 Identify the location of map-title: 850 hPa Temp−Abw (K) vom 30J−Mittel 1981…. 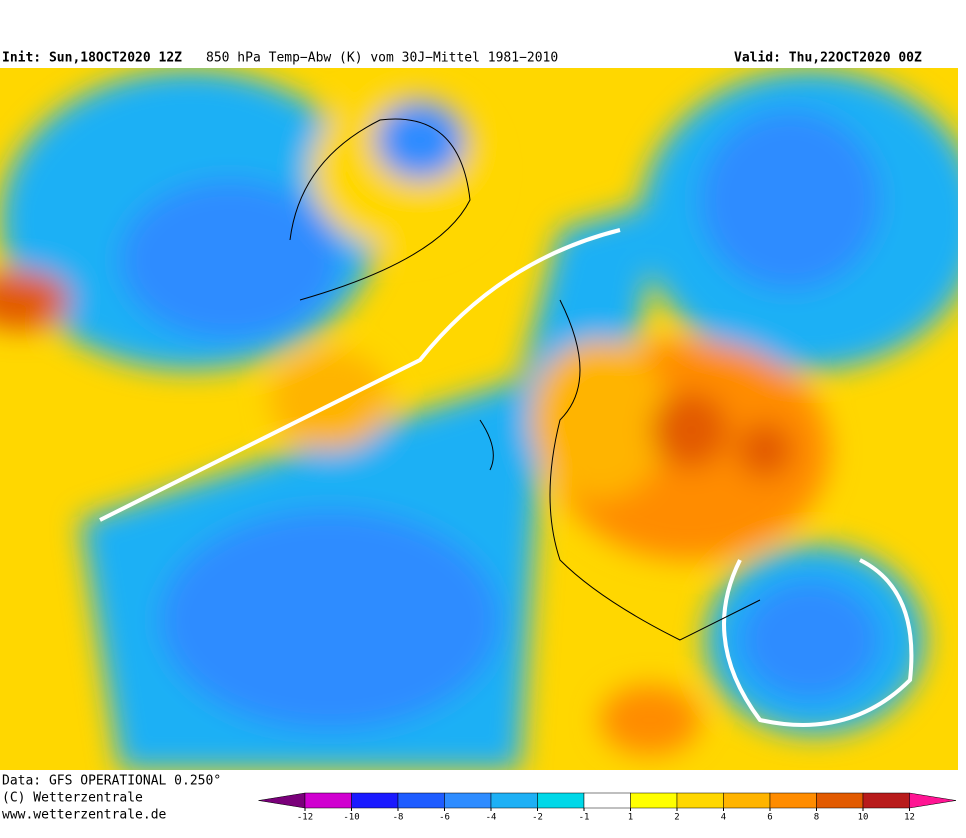
(382, 58).